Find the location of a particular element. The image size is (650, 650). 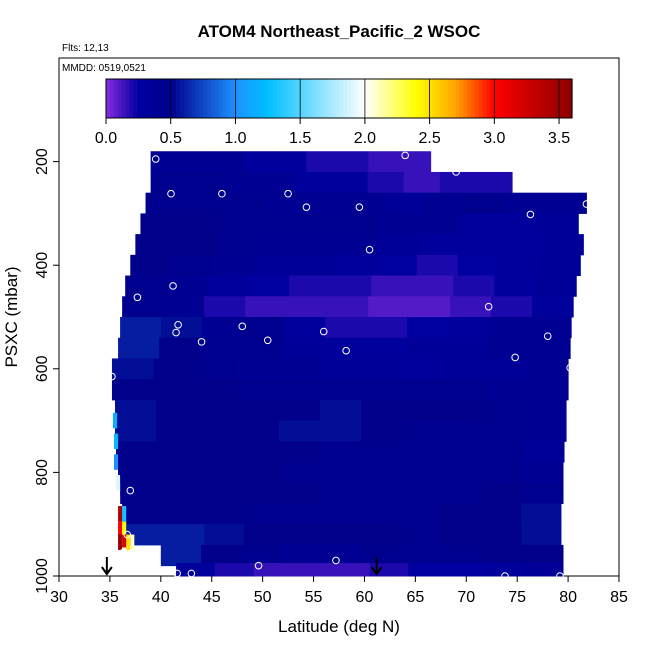

chart-title: ATOM4 Northeast_Pacific_2 WSOC is located at coordinates (339, 31).